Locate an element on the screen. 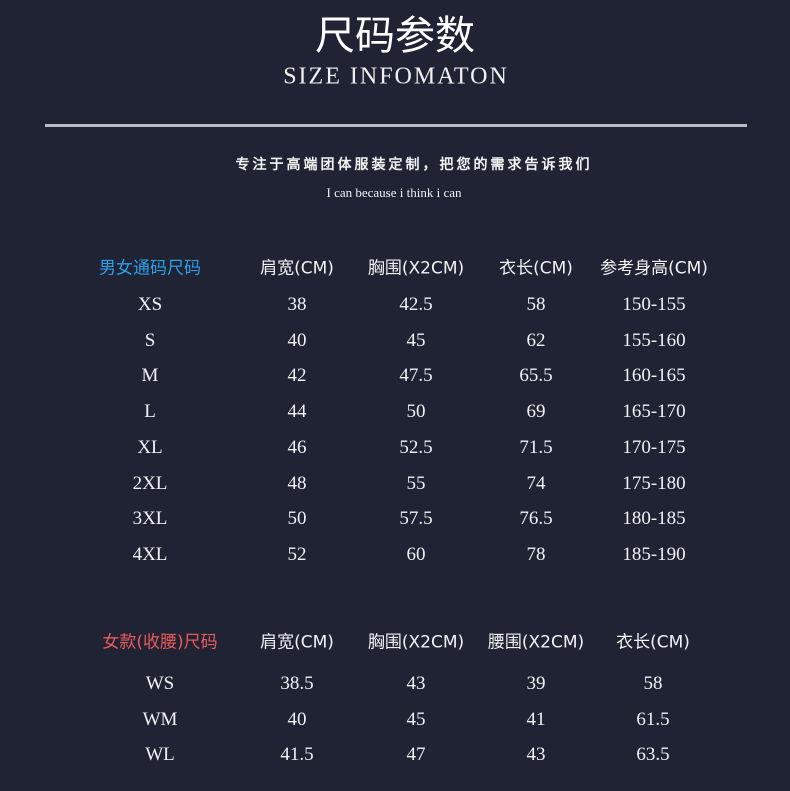  table-cell: 61.5 is located at coordinates (653, 719).